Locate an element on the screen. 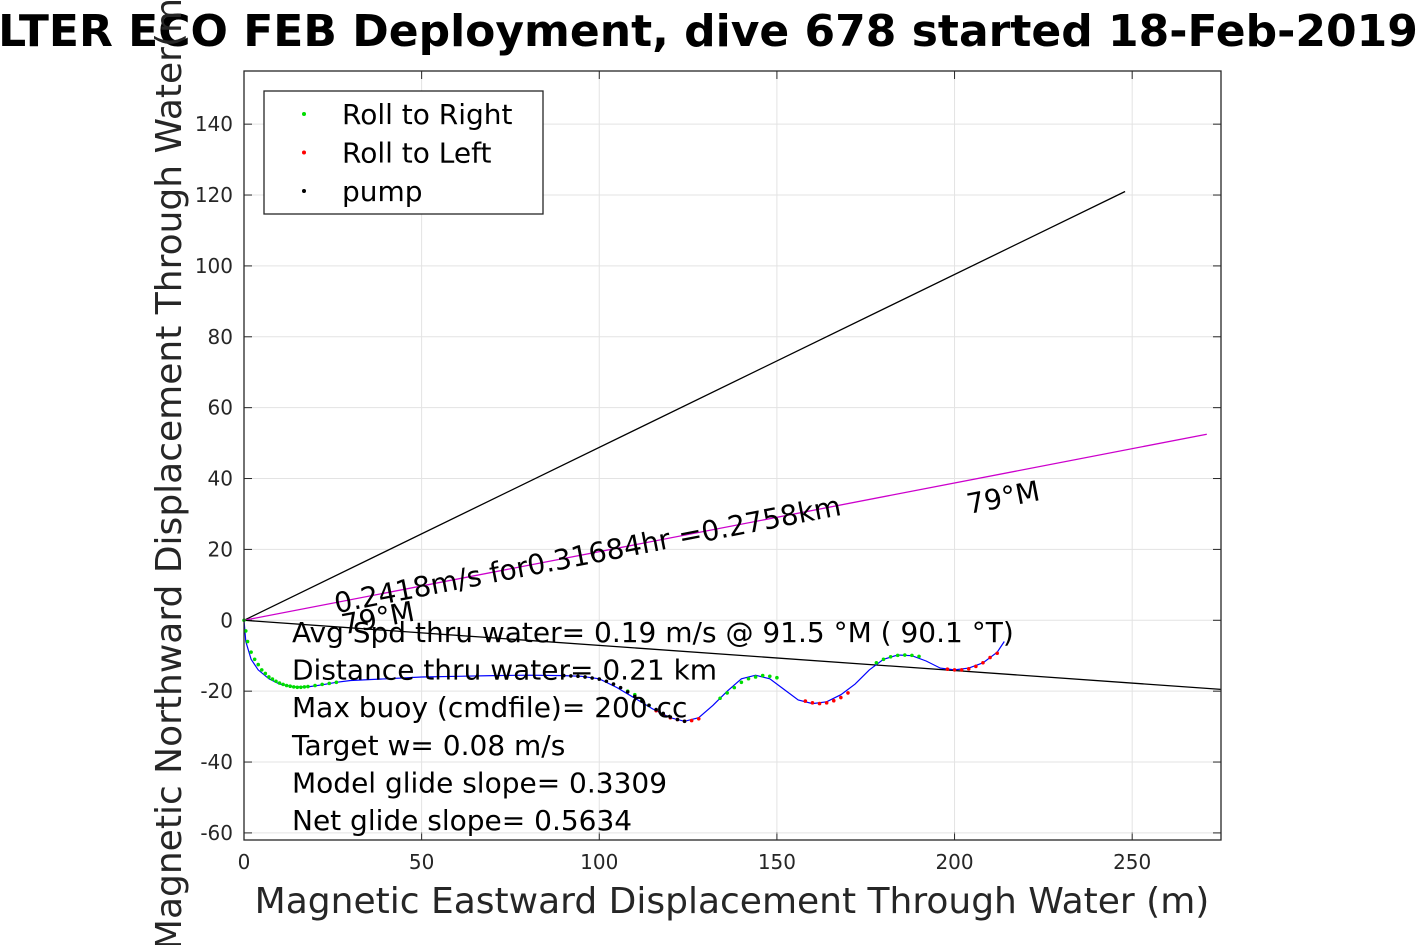 The width and height of the screenshot is (1417, 945). x-tick-label: 250 is located at coordinates (1132, 862).